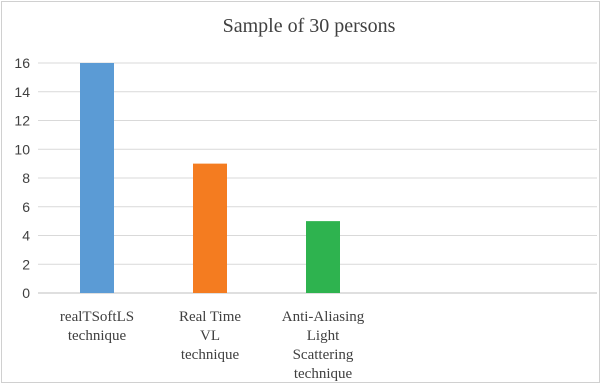  I want to click on x-category-label: Anti-Aliasing, so click(323, 317).